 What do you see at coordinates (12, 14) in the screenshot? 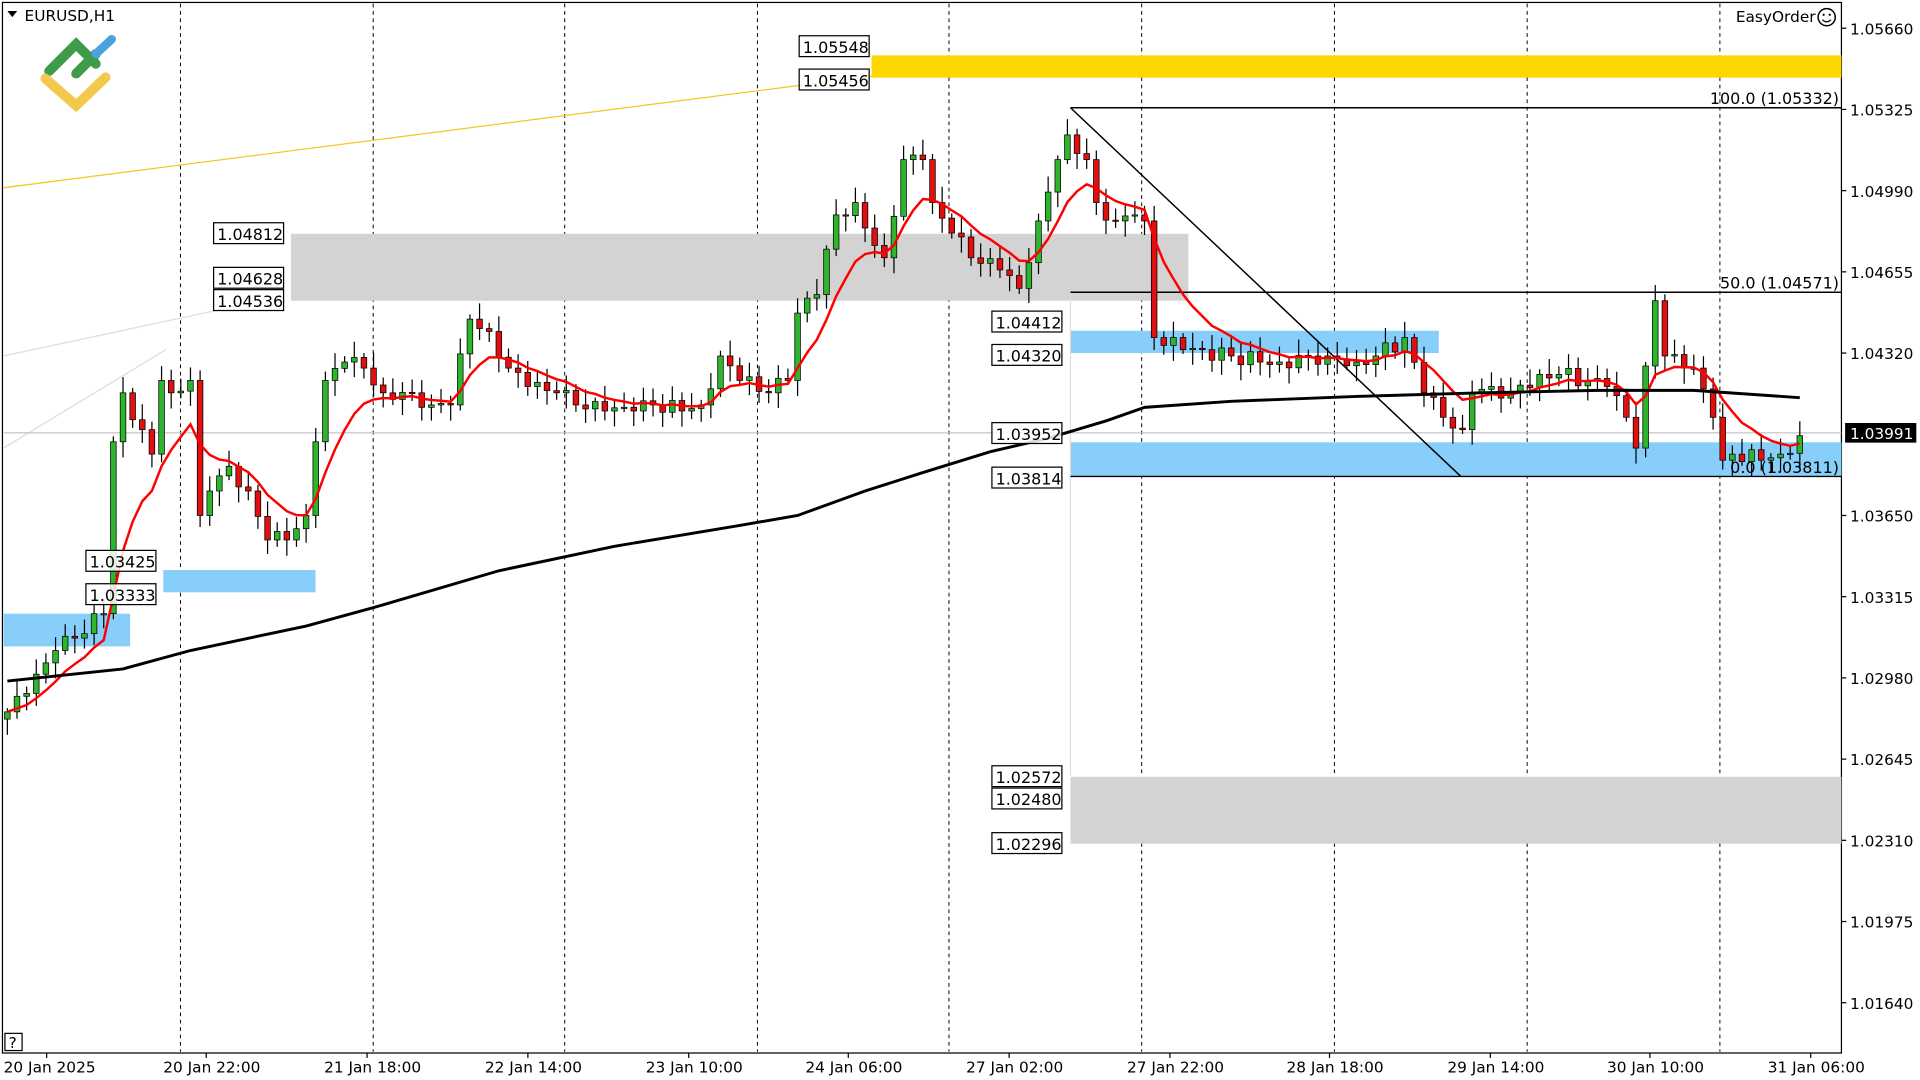
I see `symbol-dropdown-icon` at bounding box center [12, 14].